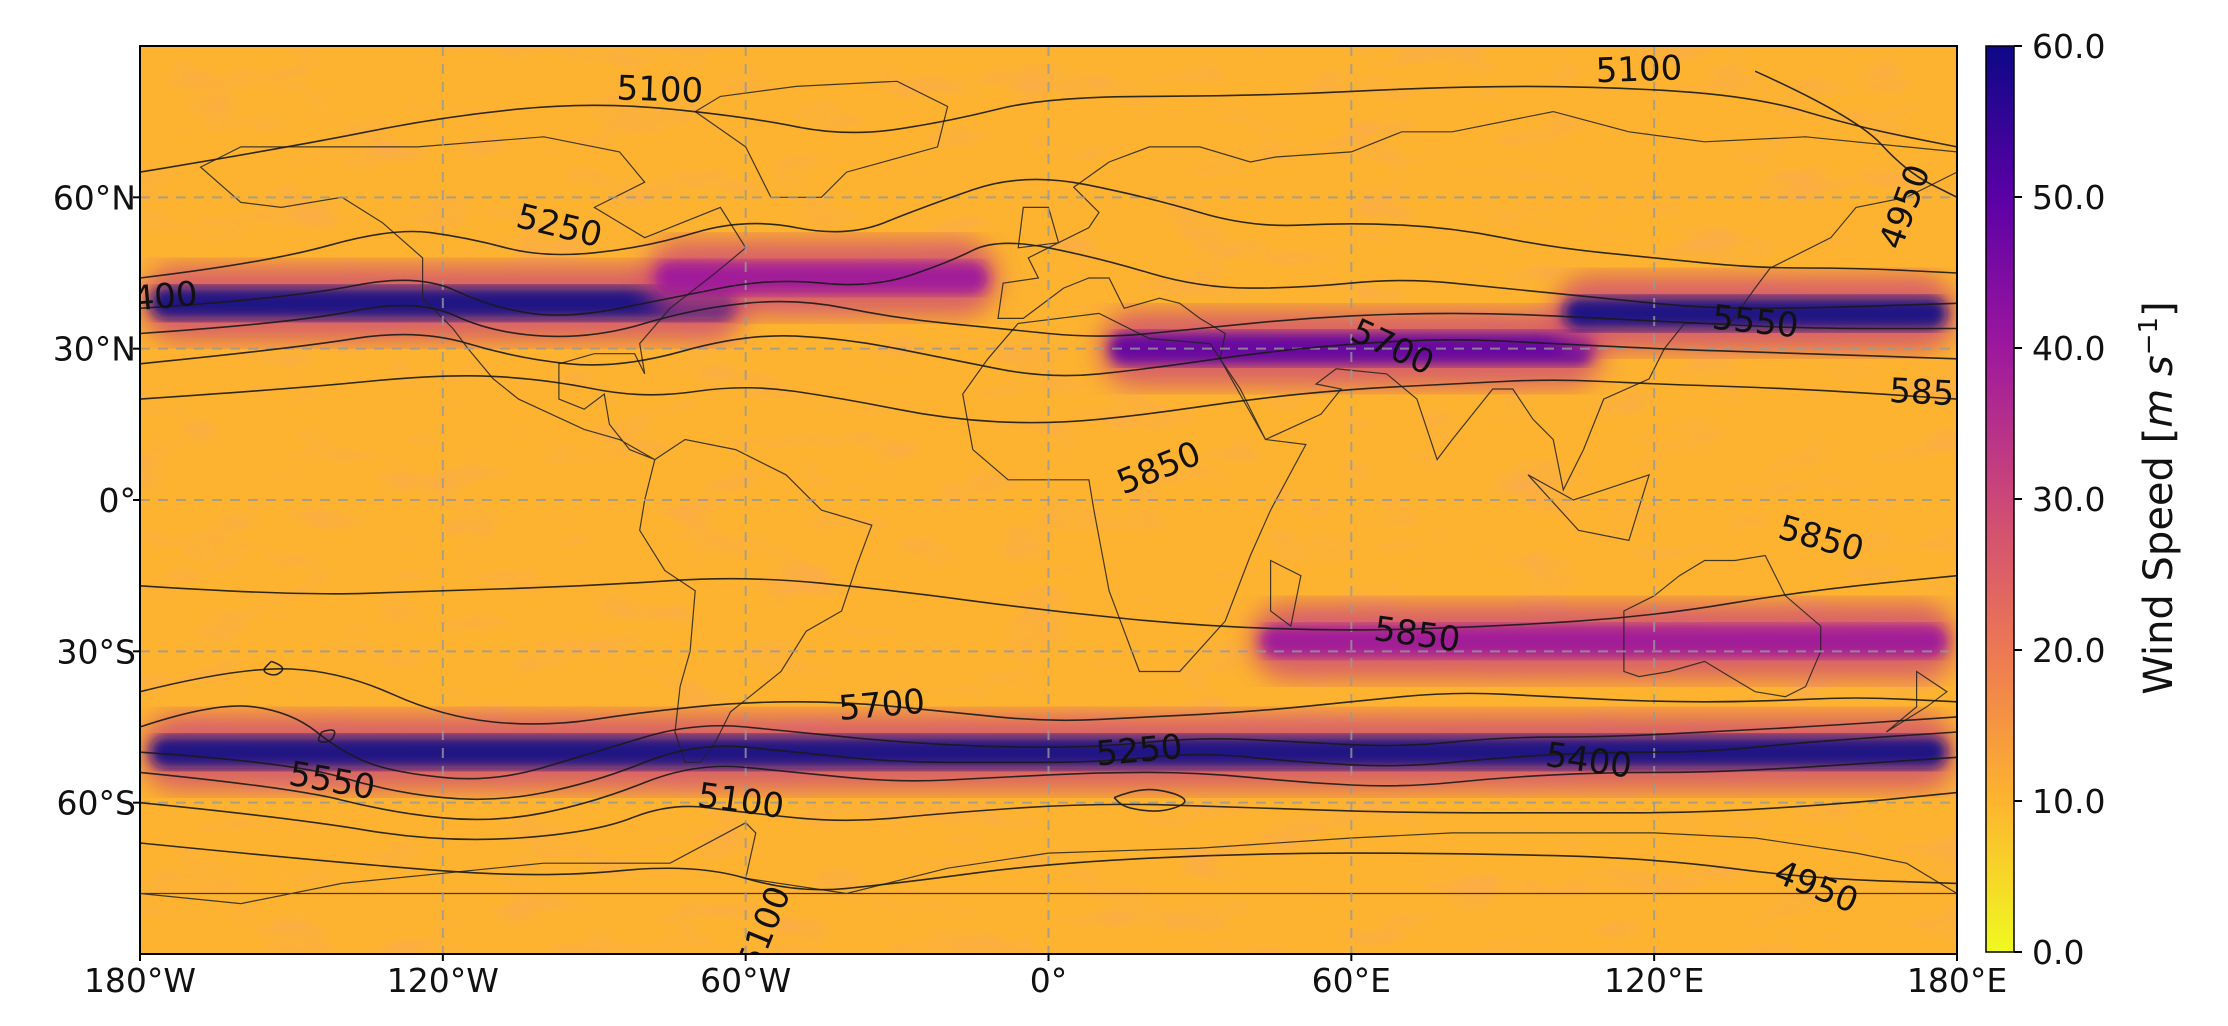 The image size is (2228, 1026). Describe the element at coordinates (2058, 952) in the screenshot. I see `colorbar-tick-label: 0.0` at that location.